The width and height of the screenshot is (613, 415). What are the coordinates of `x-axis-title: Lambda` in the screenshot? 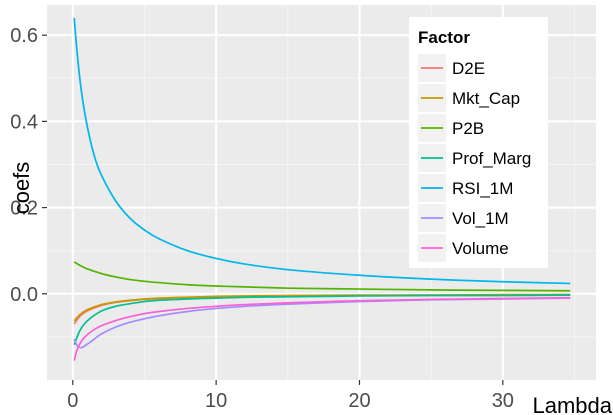 It's located at (572, 404).